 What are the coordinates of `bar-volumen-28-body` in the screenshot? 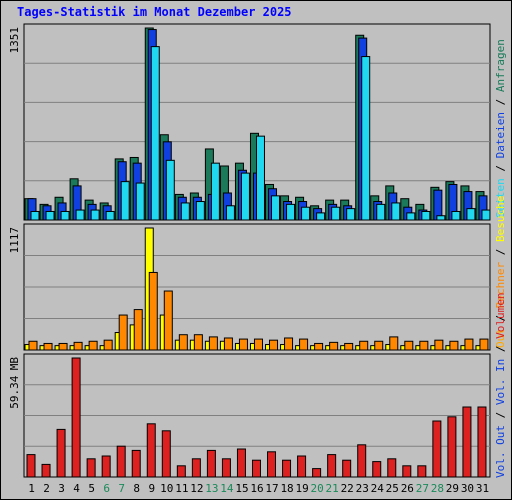 It's located at (437, 449).